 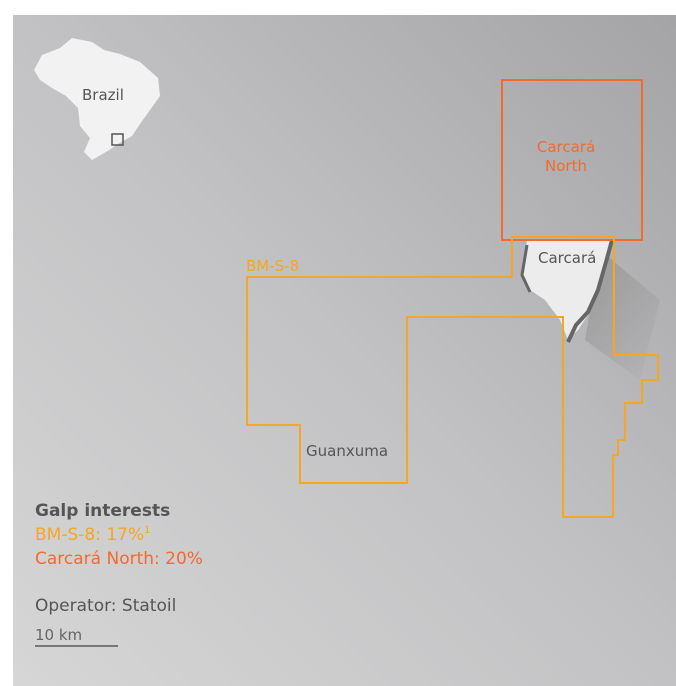 I want to click on block-label: BM-S-8, so click(x=272, y=266).